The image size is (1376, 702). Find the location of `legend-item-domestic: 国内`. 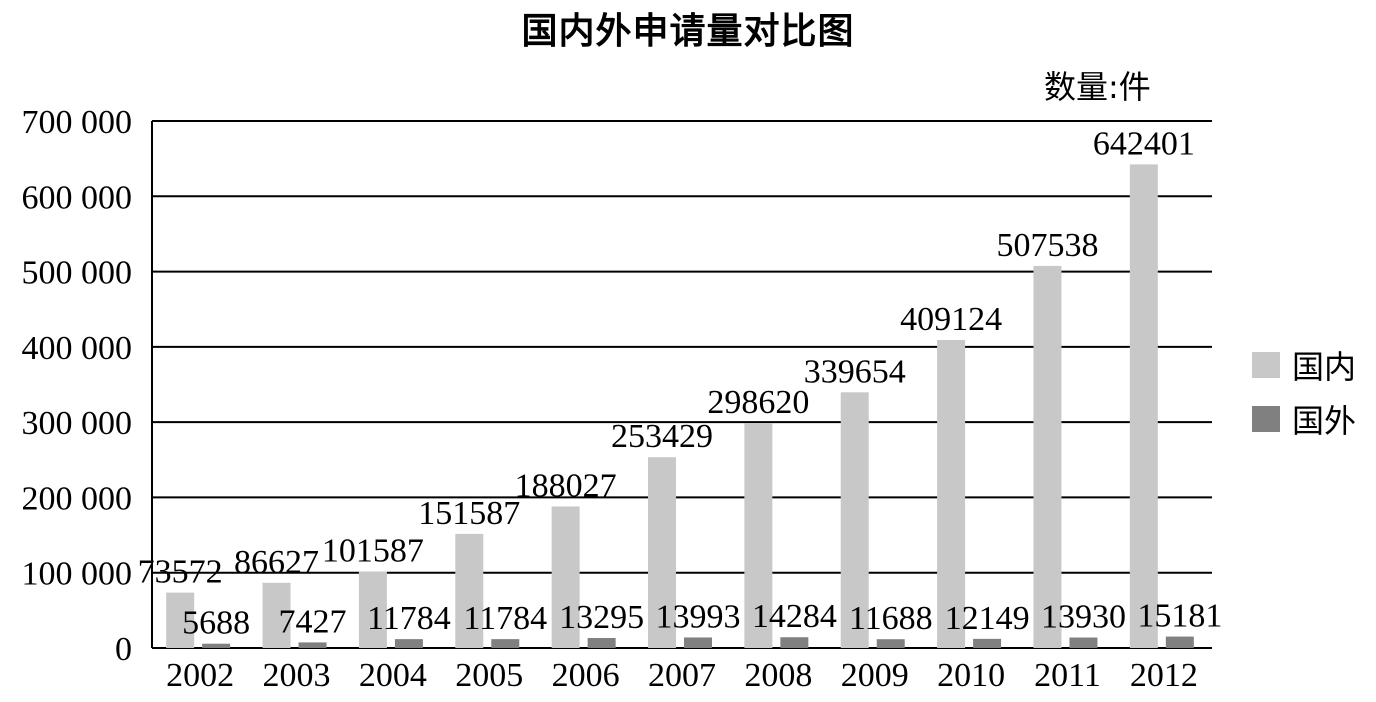

legend-item-domestic: 国内 is located at coordinates (1304, 365).